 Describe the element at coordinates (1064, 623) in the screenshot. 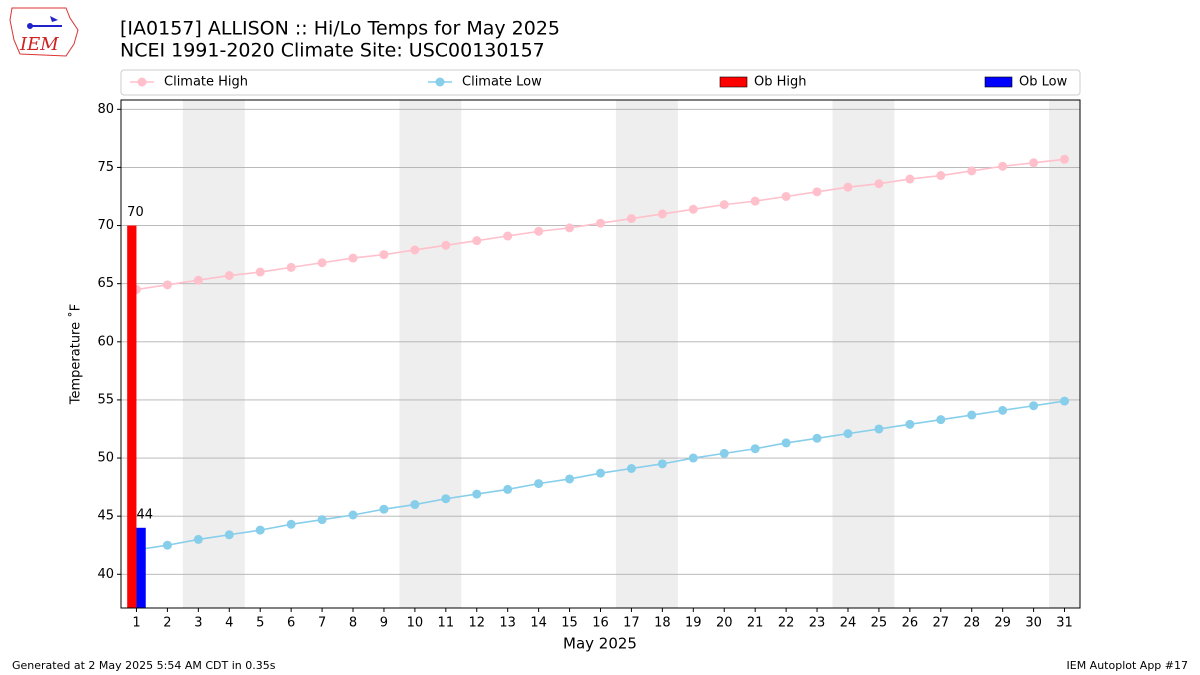

I see `x-tick-label: 31` at that location.